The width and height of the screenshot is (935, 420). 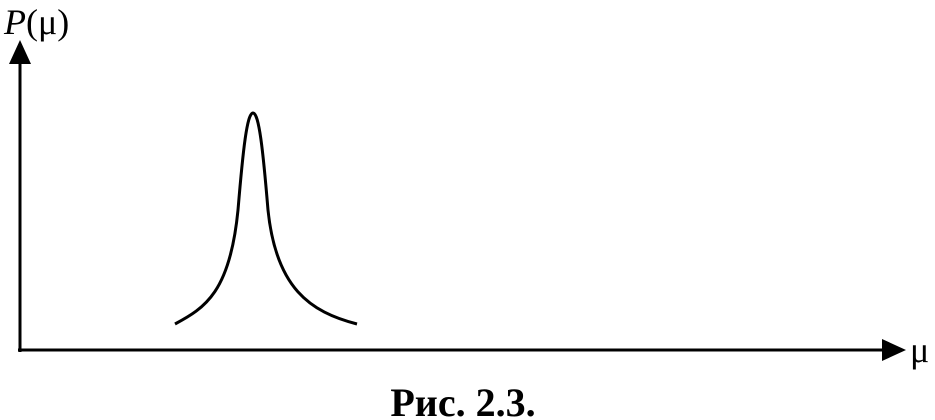 What do you see at coordinates (919, 350) in the screenshot?
I see `x-axis-label: μ` at bounding box center [919, 350].